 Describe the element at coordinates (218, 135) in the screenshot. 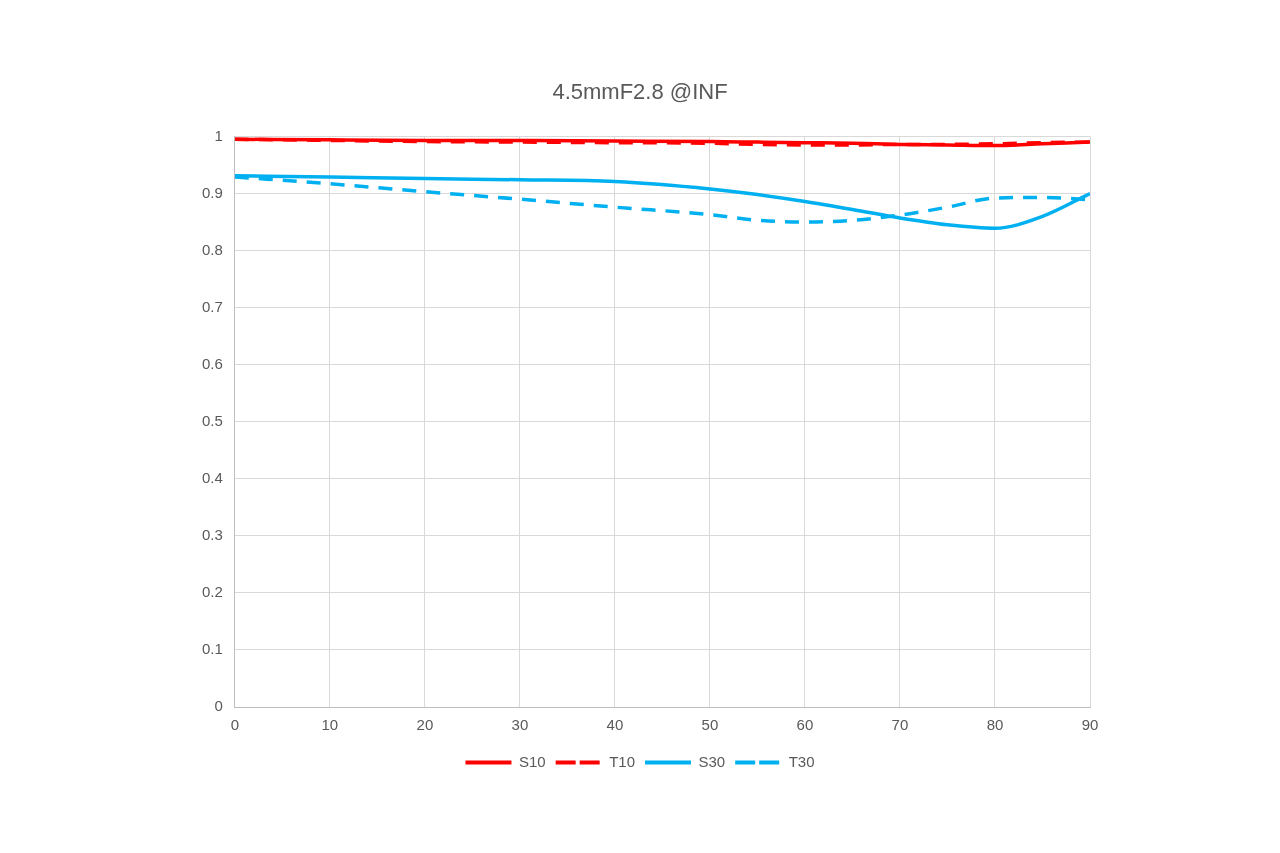

I see `y-tick-label: 1` at that location.